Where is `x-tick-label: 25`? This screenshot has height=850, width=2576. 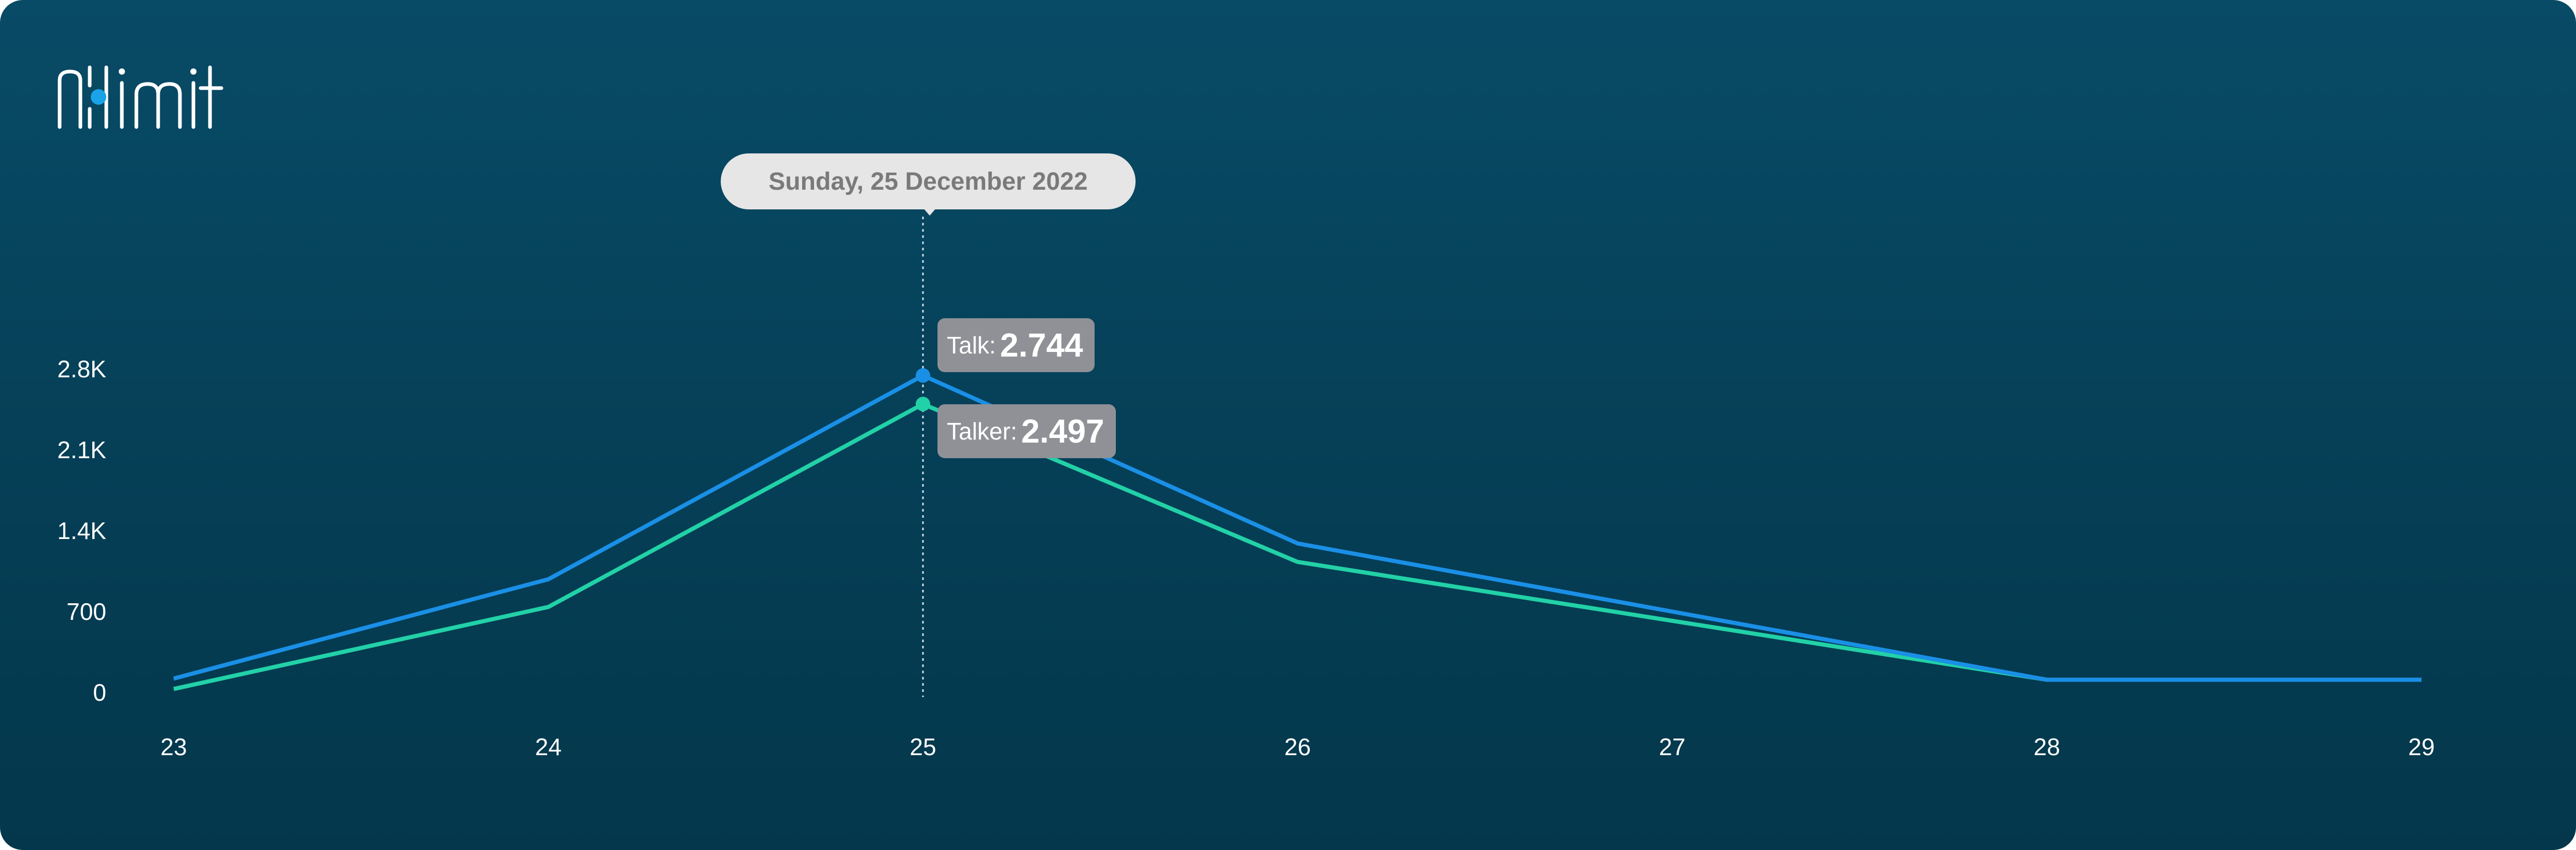 x-tick-label: 25 is located at coordinates (922, 746).